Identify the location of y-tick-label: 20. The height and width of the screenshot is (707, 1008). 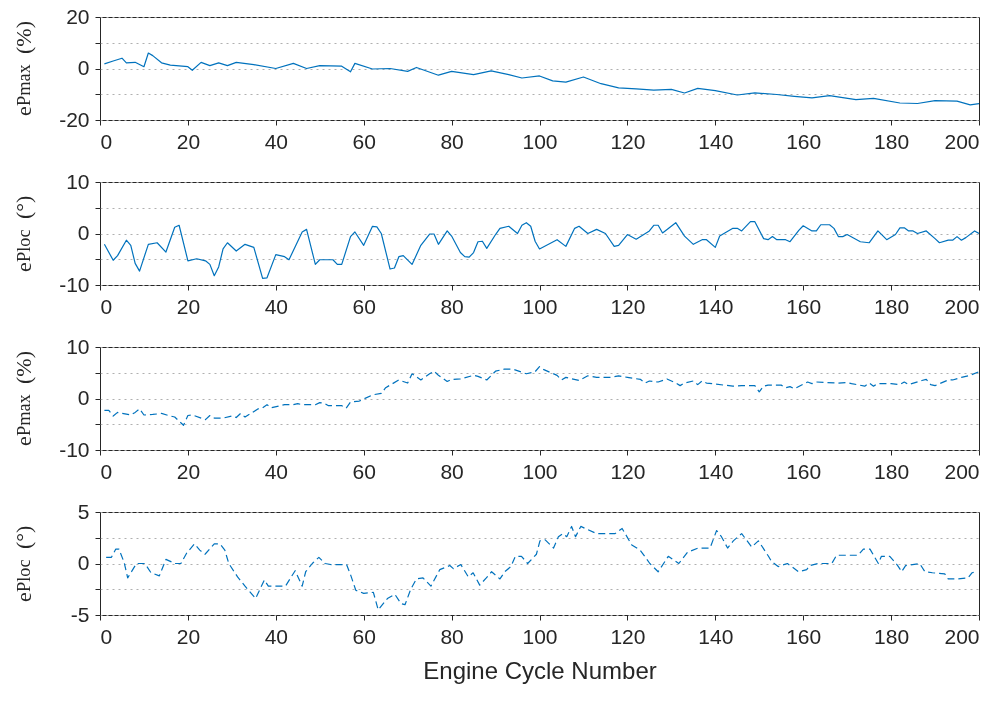
(78, 16).